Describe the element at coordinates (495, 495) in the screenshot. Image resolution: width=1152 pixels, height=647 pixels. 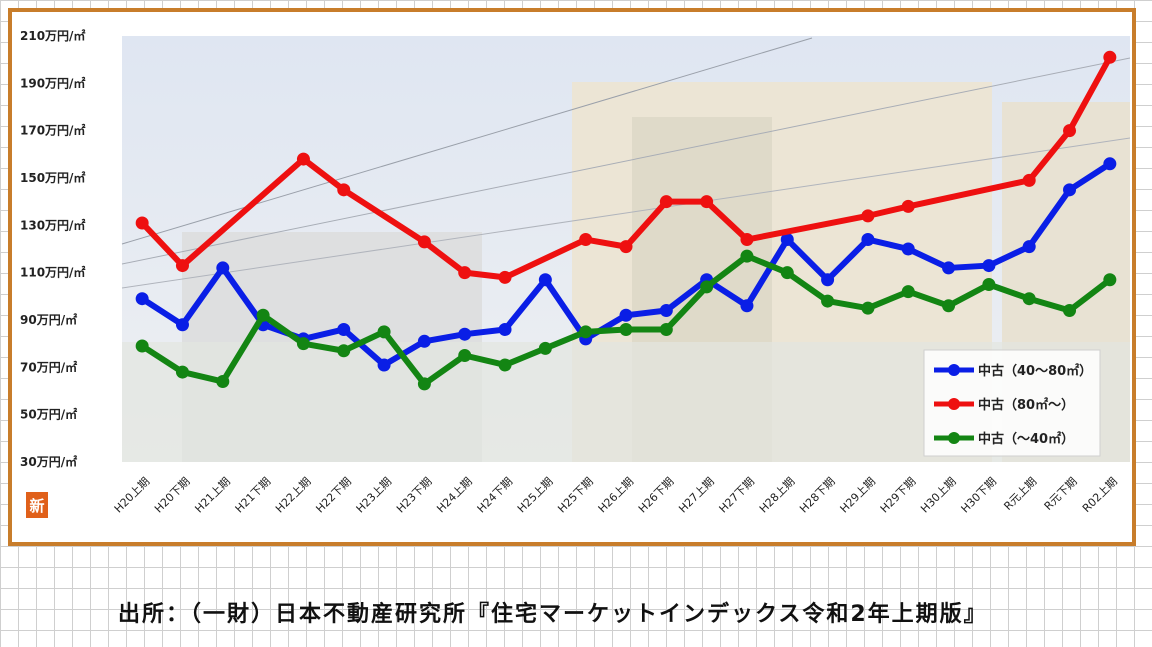
I see `x-tick-label: H24下期` at that location.